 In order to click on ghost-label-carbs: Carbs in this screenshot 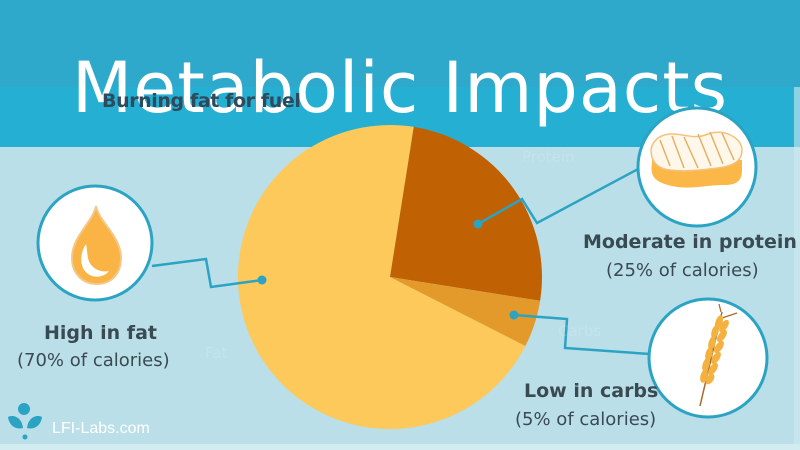, I will do `click(580, 331)`.